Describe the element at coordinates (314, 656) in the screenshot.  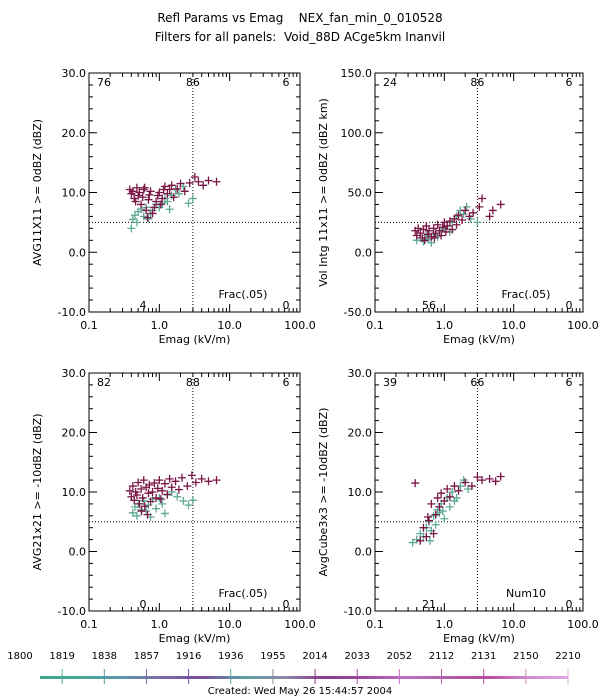
I see `time-label: 2014` at that location.